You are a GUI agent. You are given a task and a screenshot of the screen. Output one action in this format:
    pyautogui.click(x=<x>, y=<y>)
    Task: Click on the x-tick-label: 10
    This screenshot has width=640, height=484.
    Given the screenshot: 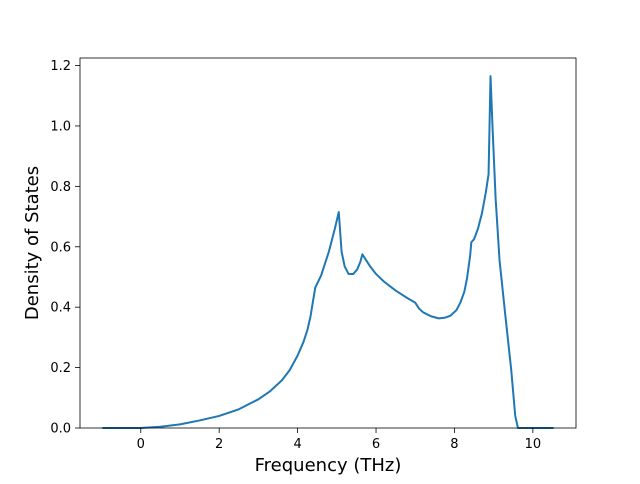 What is the action you would take?
    pyautogui.click(x=533, y=444)
    